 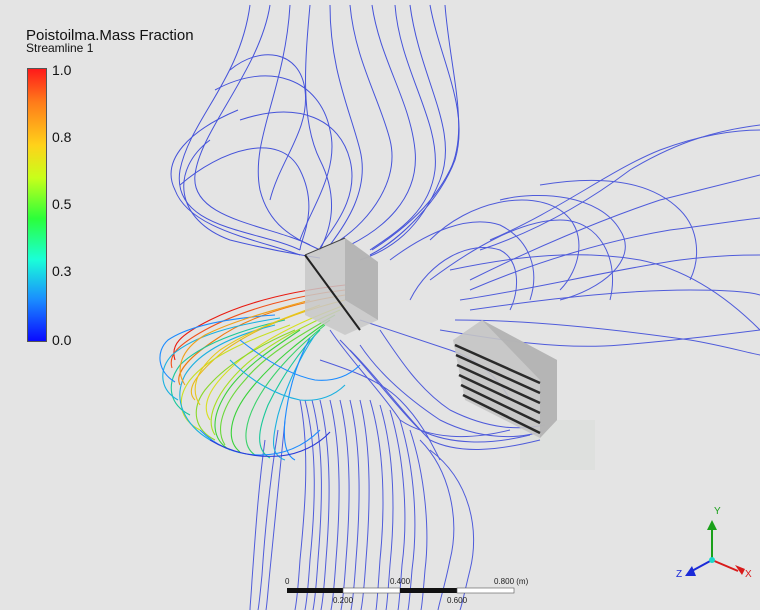 I want to click on scale-label-0-400: 0.400, so click(x=400, y=581).